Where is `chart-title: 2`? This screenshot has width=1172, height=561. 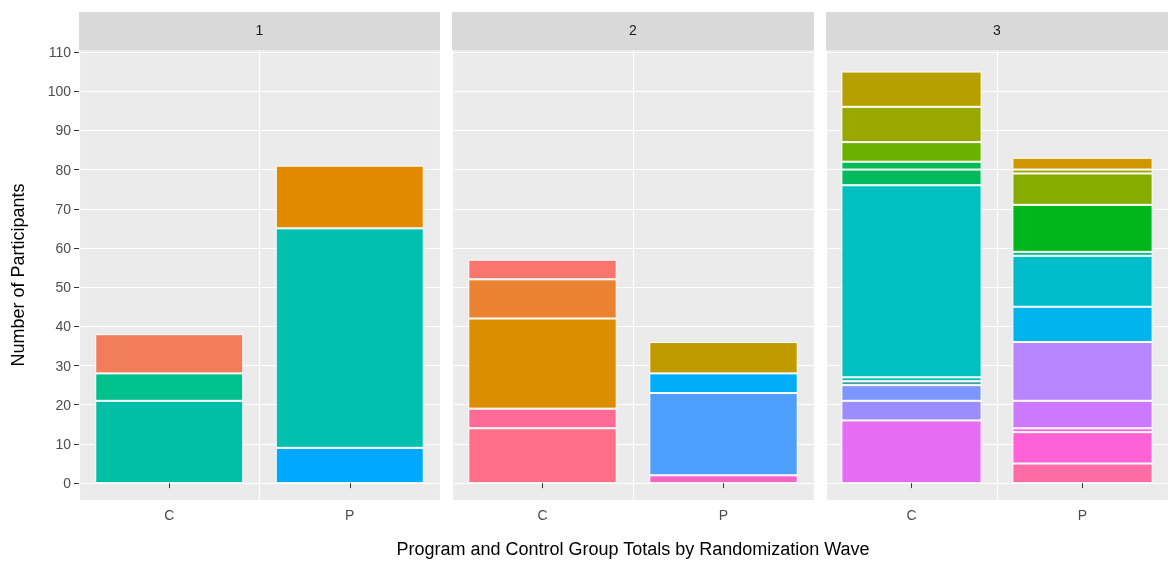
chart-title: 2 is located at coordinates (633, 30).